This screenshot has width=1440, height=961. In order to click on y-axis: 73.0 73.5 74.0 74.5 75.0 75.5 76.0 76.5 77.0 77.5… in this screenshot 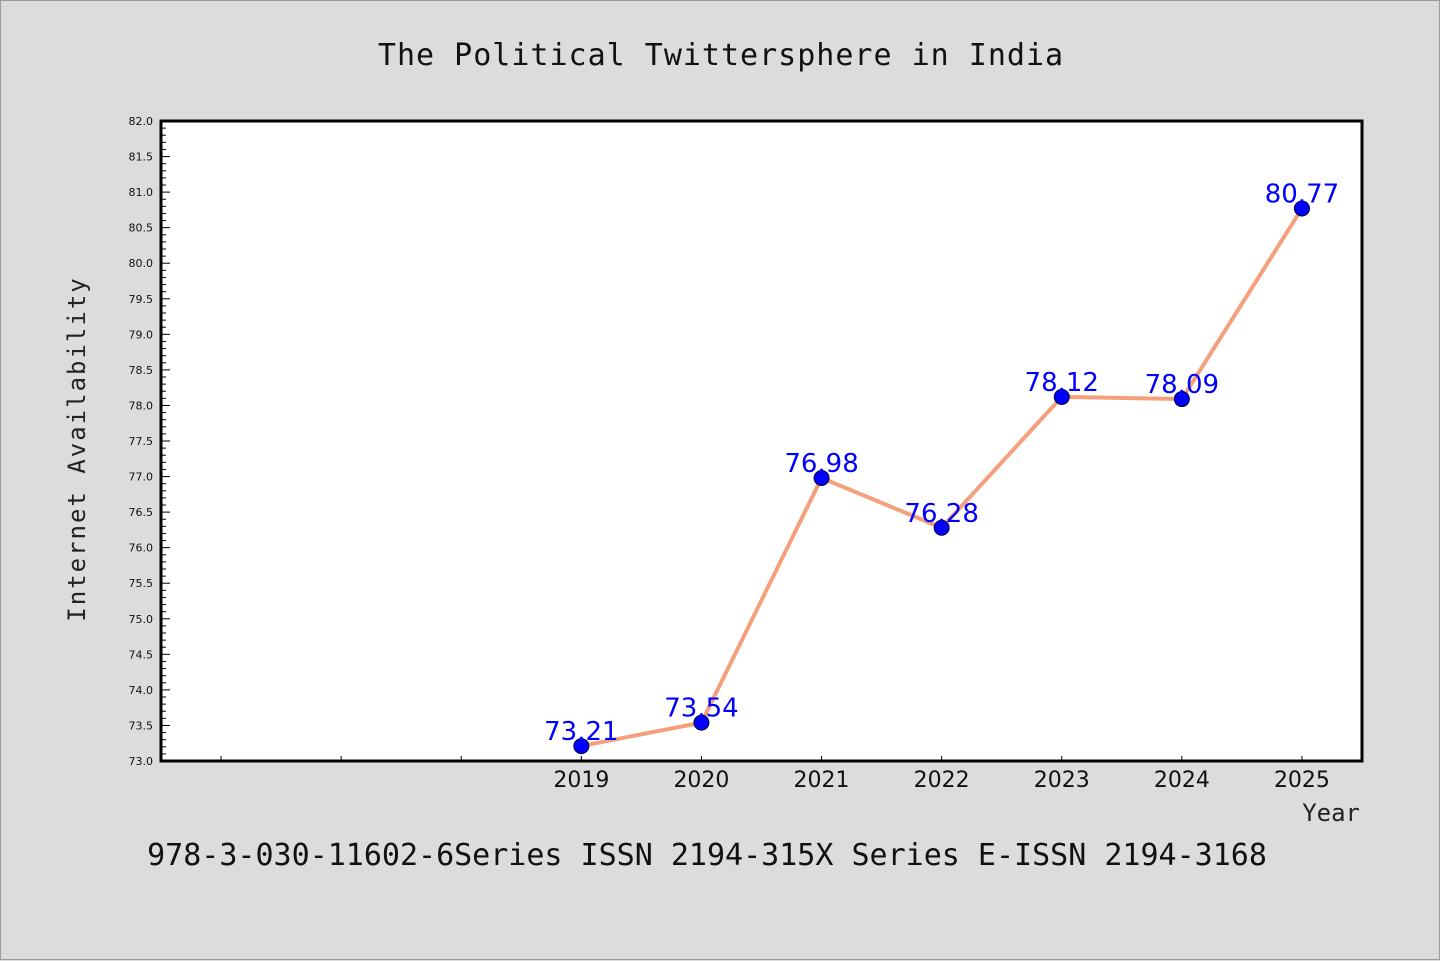, I will do `click(149, 441)`.